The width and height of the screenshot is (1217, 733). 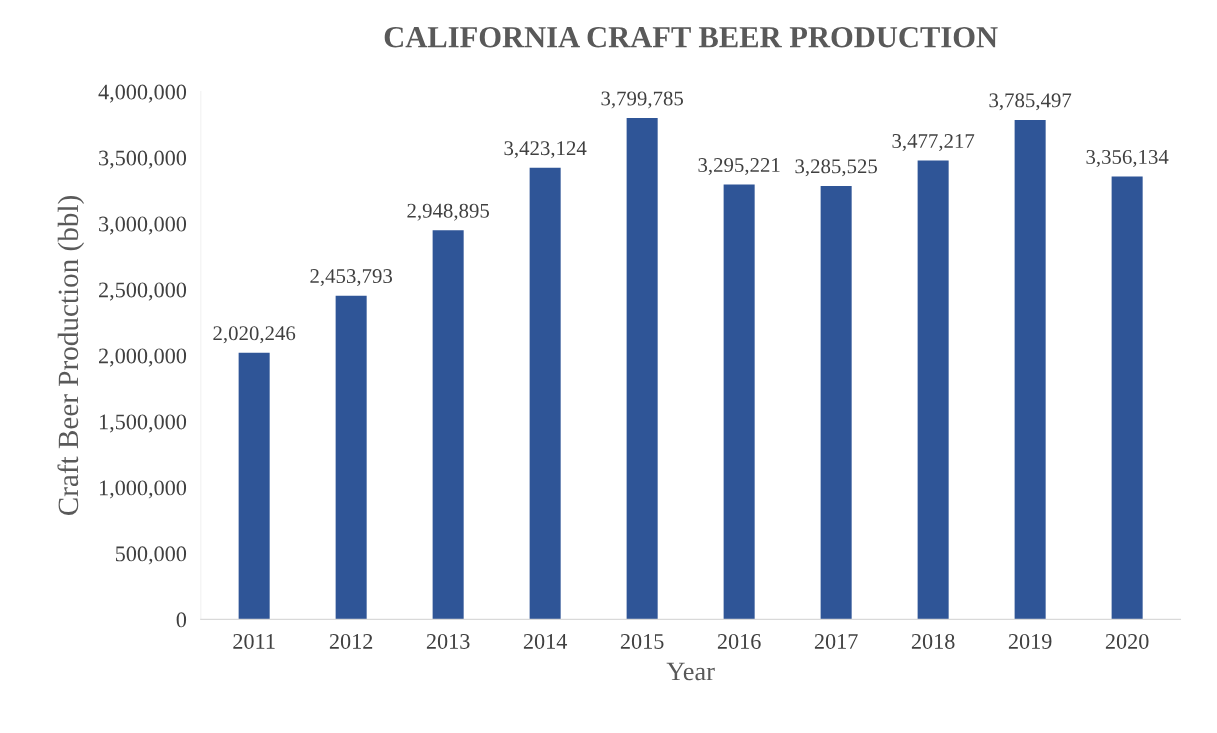 What do you see at coordinates (739, 167) in the screenshot?
I see `data-label: 3,295,221` at bounding box center [739, 167].